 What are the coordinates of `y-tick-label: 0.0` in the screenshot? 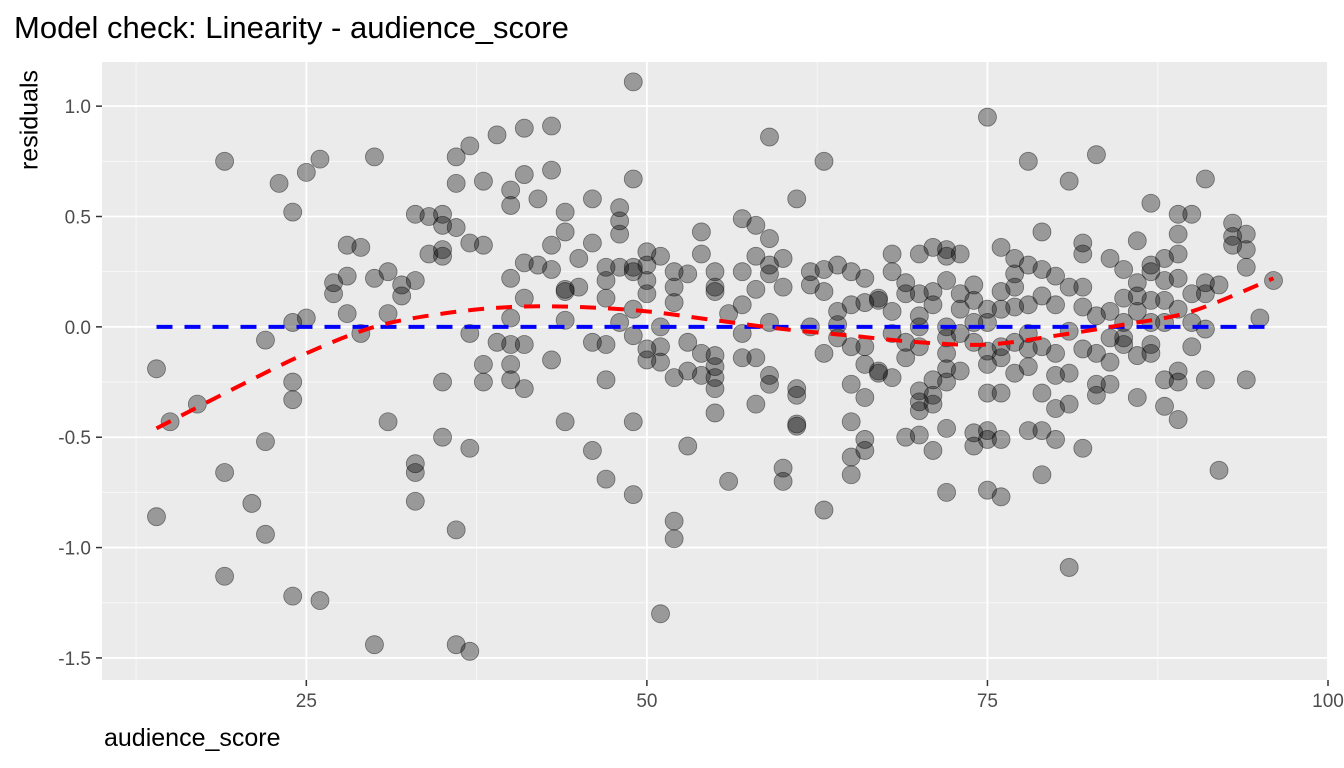 It's located at (78, 328).